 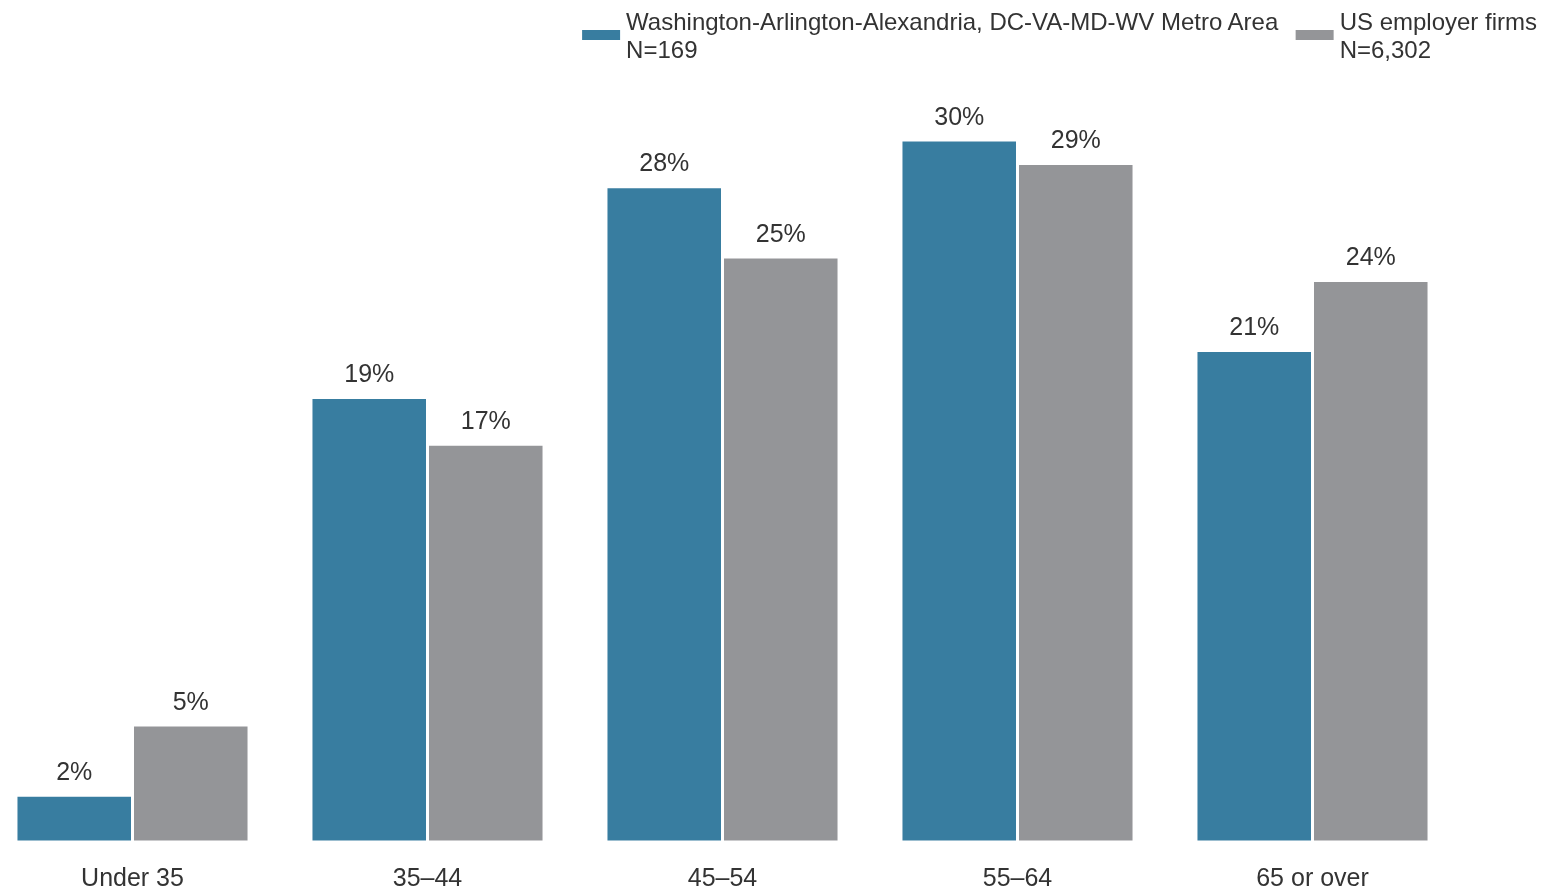 I want to click on data-label: 17%, so click(x=485, y=419).